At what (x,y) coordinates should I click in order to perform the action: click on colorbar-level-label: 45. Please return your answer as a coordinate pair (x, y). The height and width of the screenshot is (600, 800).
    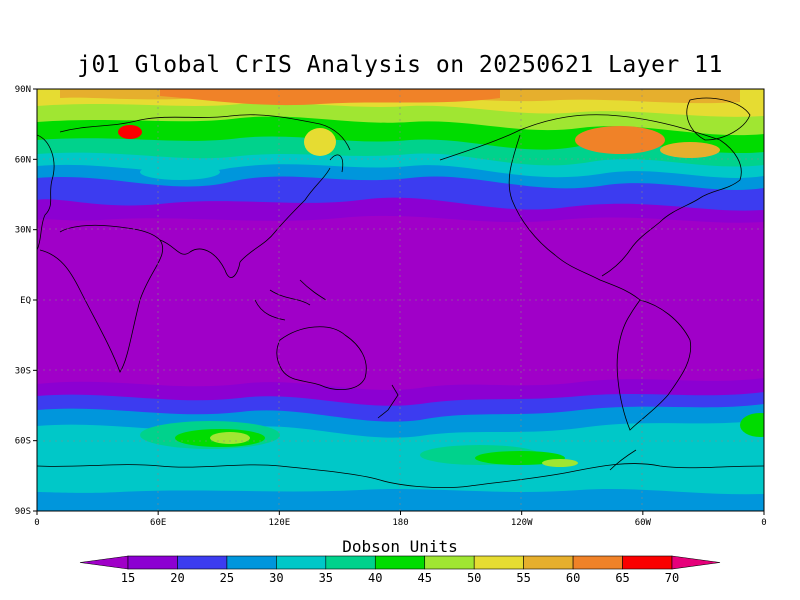
    Looking at the image, I should click on (425, 578).